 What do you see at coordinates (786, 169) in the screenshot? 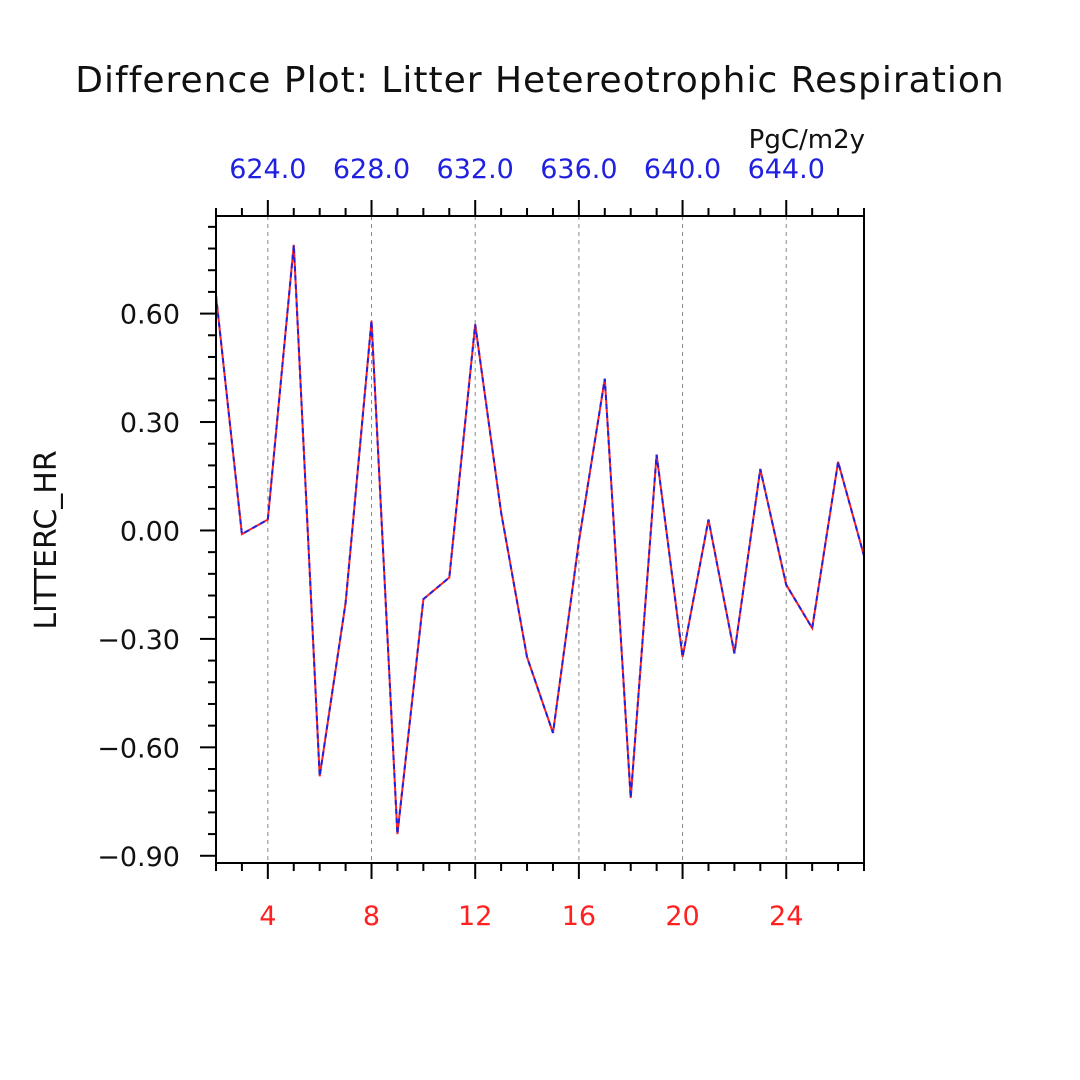
I see `top-tick-label: 644.0` at bounding box center [786, 169].